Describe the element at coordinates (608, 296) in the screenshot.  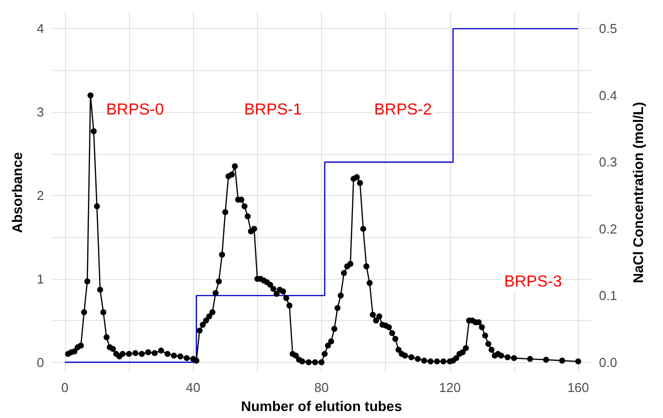
I see `y2-tick-label: 0.1` at that location.